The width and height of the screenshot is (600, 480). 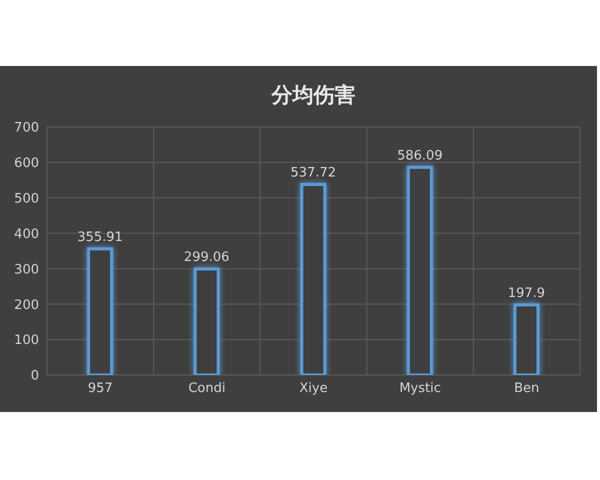 What do you see at coordinates (207, 388) in the screenshot?
I see `x-tick-label: Condi` at bounding box center [207, 388].